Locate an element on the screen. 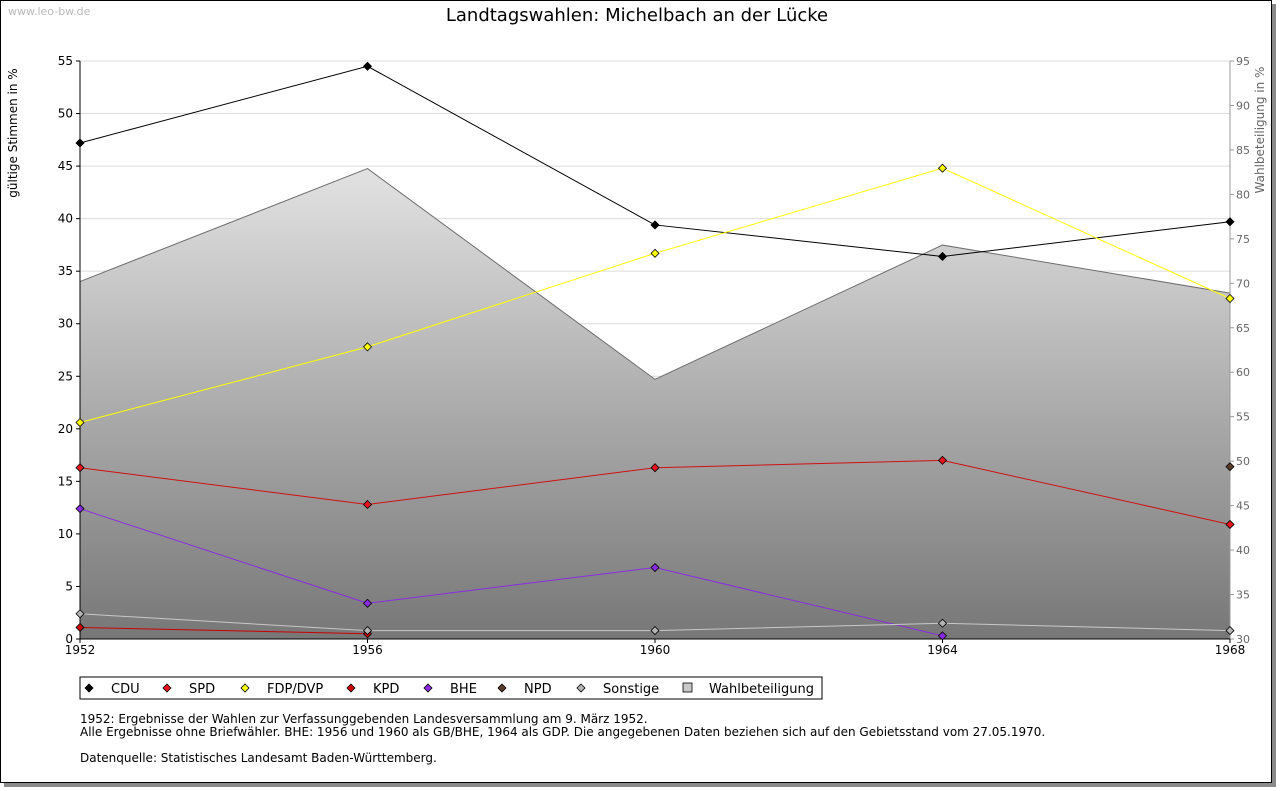 The height and width of the screenshot is (791, 1280). y2-tick-label: 65 is located at coordinates (1243, 328).